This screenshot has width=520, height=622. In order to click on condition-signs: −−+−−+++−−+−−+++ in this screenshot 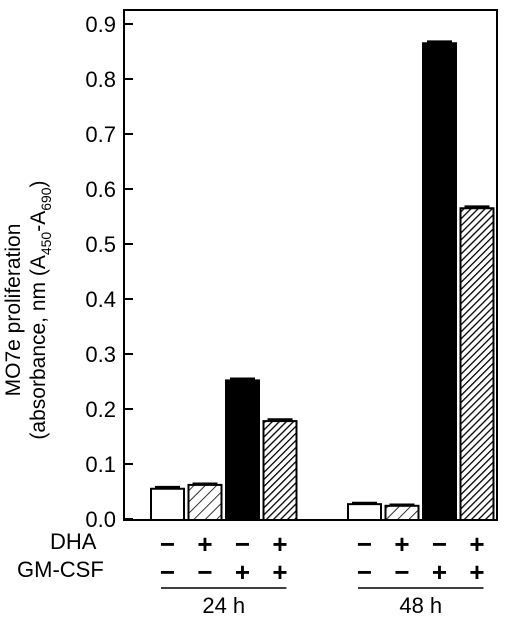, I will do `click(322, 558)`.